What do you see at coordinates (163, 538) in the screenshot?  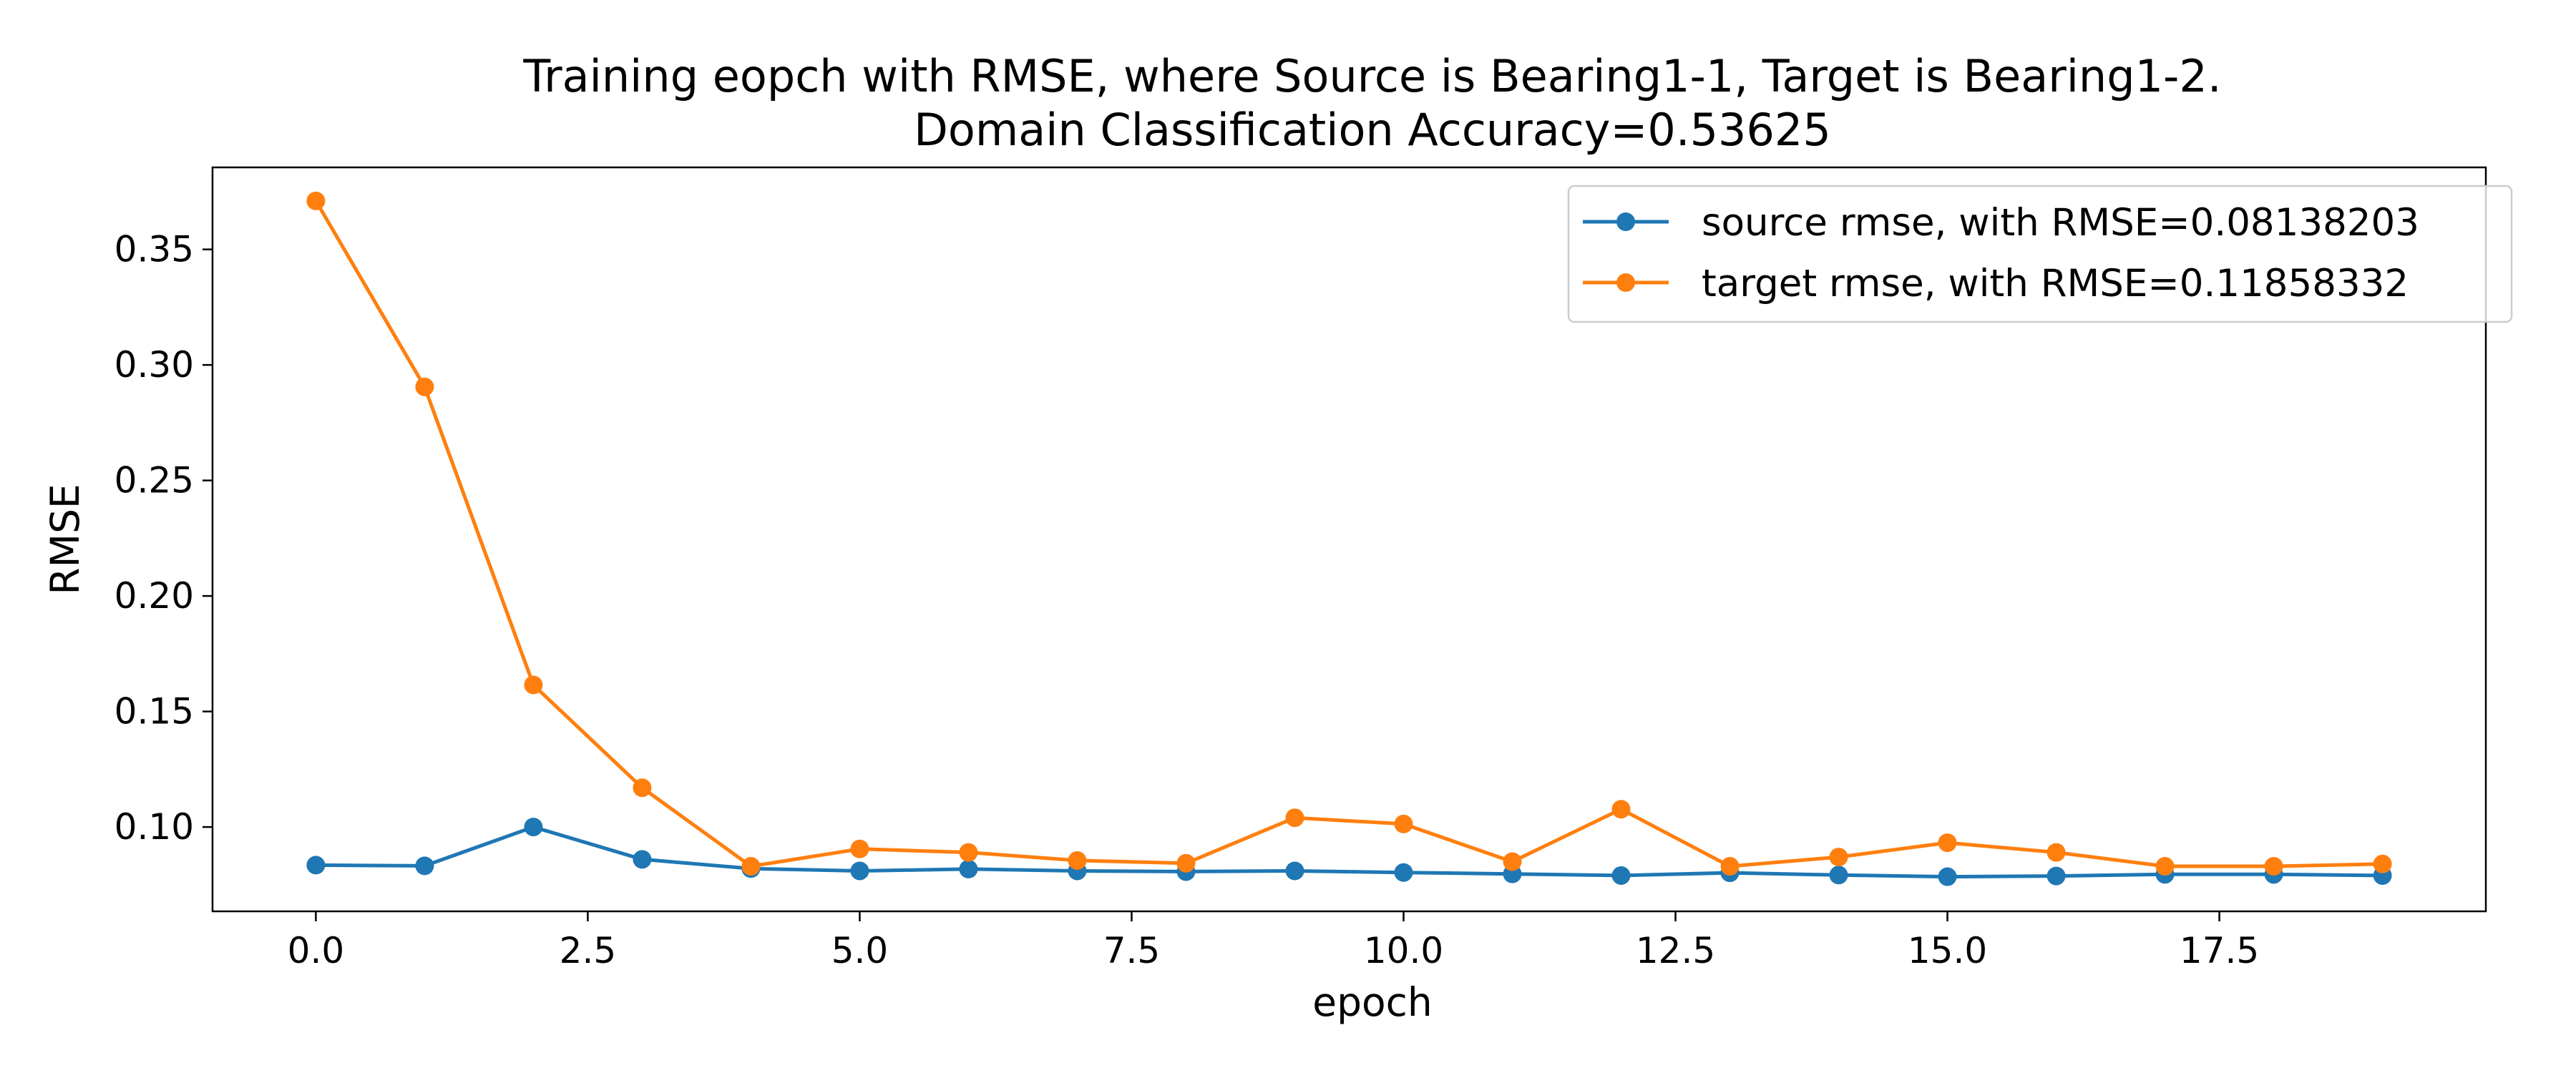 I see `y-axis-ticks: 0.10 0.15 0.20 0.25 0.30 0.35` at bounding box center [163, 538].